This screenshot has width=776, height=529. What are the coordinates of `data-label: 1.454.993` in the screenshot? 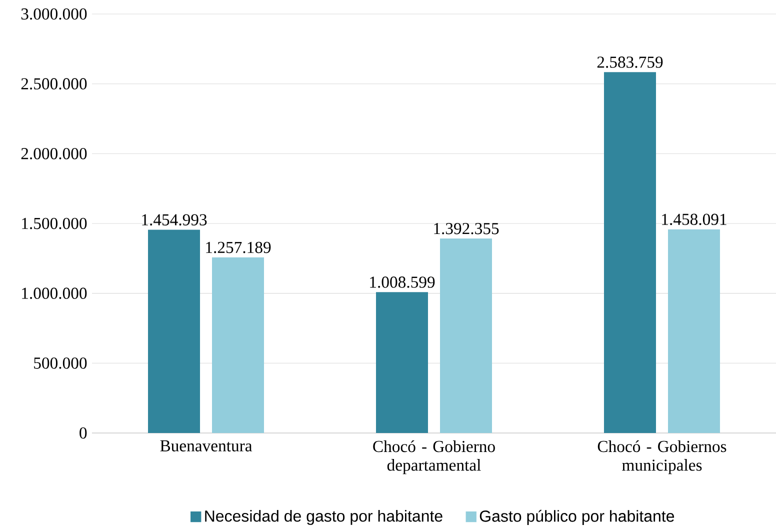 It's located at (174, 220).